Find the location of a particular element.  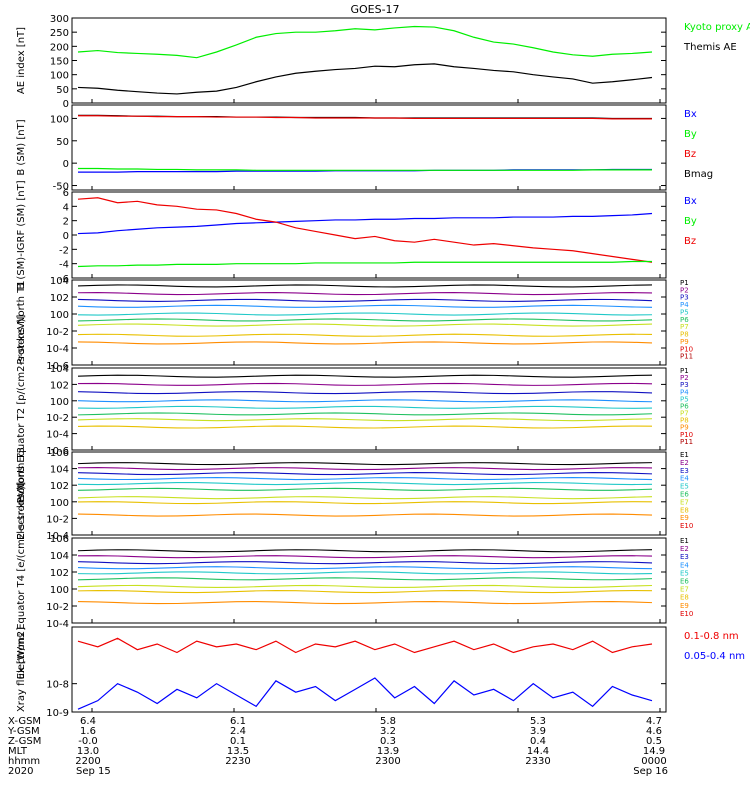

y-axis-label: Electrons Equator T4 [e/(cm2-s-sr-keV)] is located at coordinates (21, 580).